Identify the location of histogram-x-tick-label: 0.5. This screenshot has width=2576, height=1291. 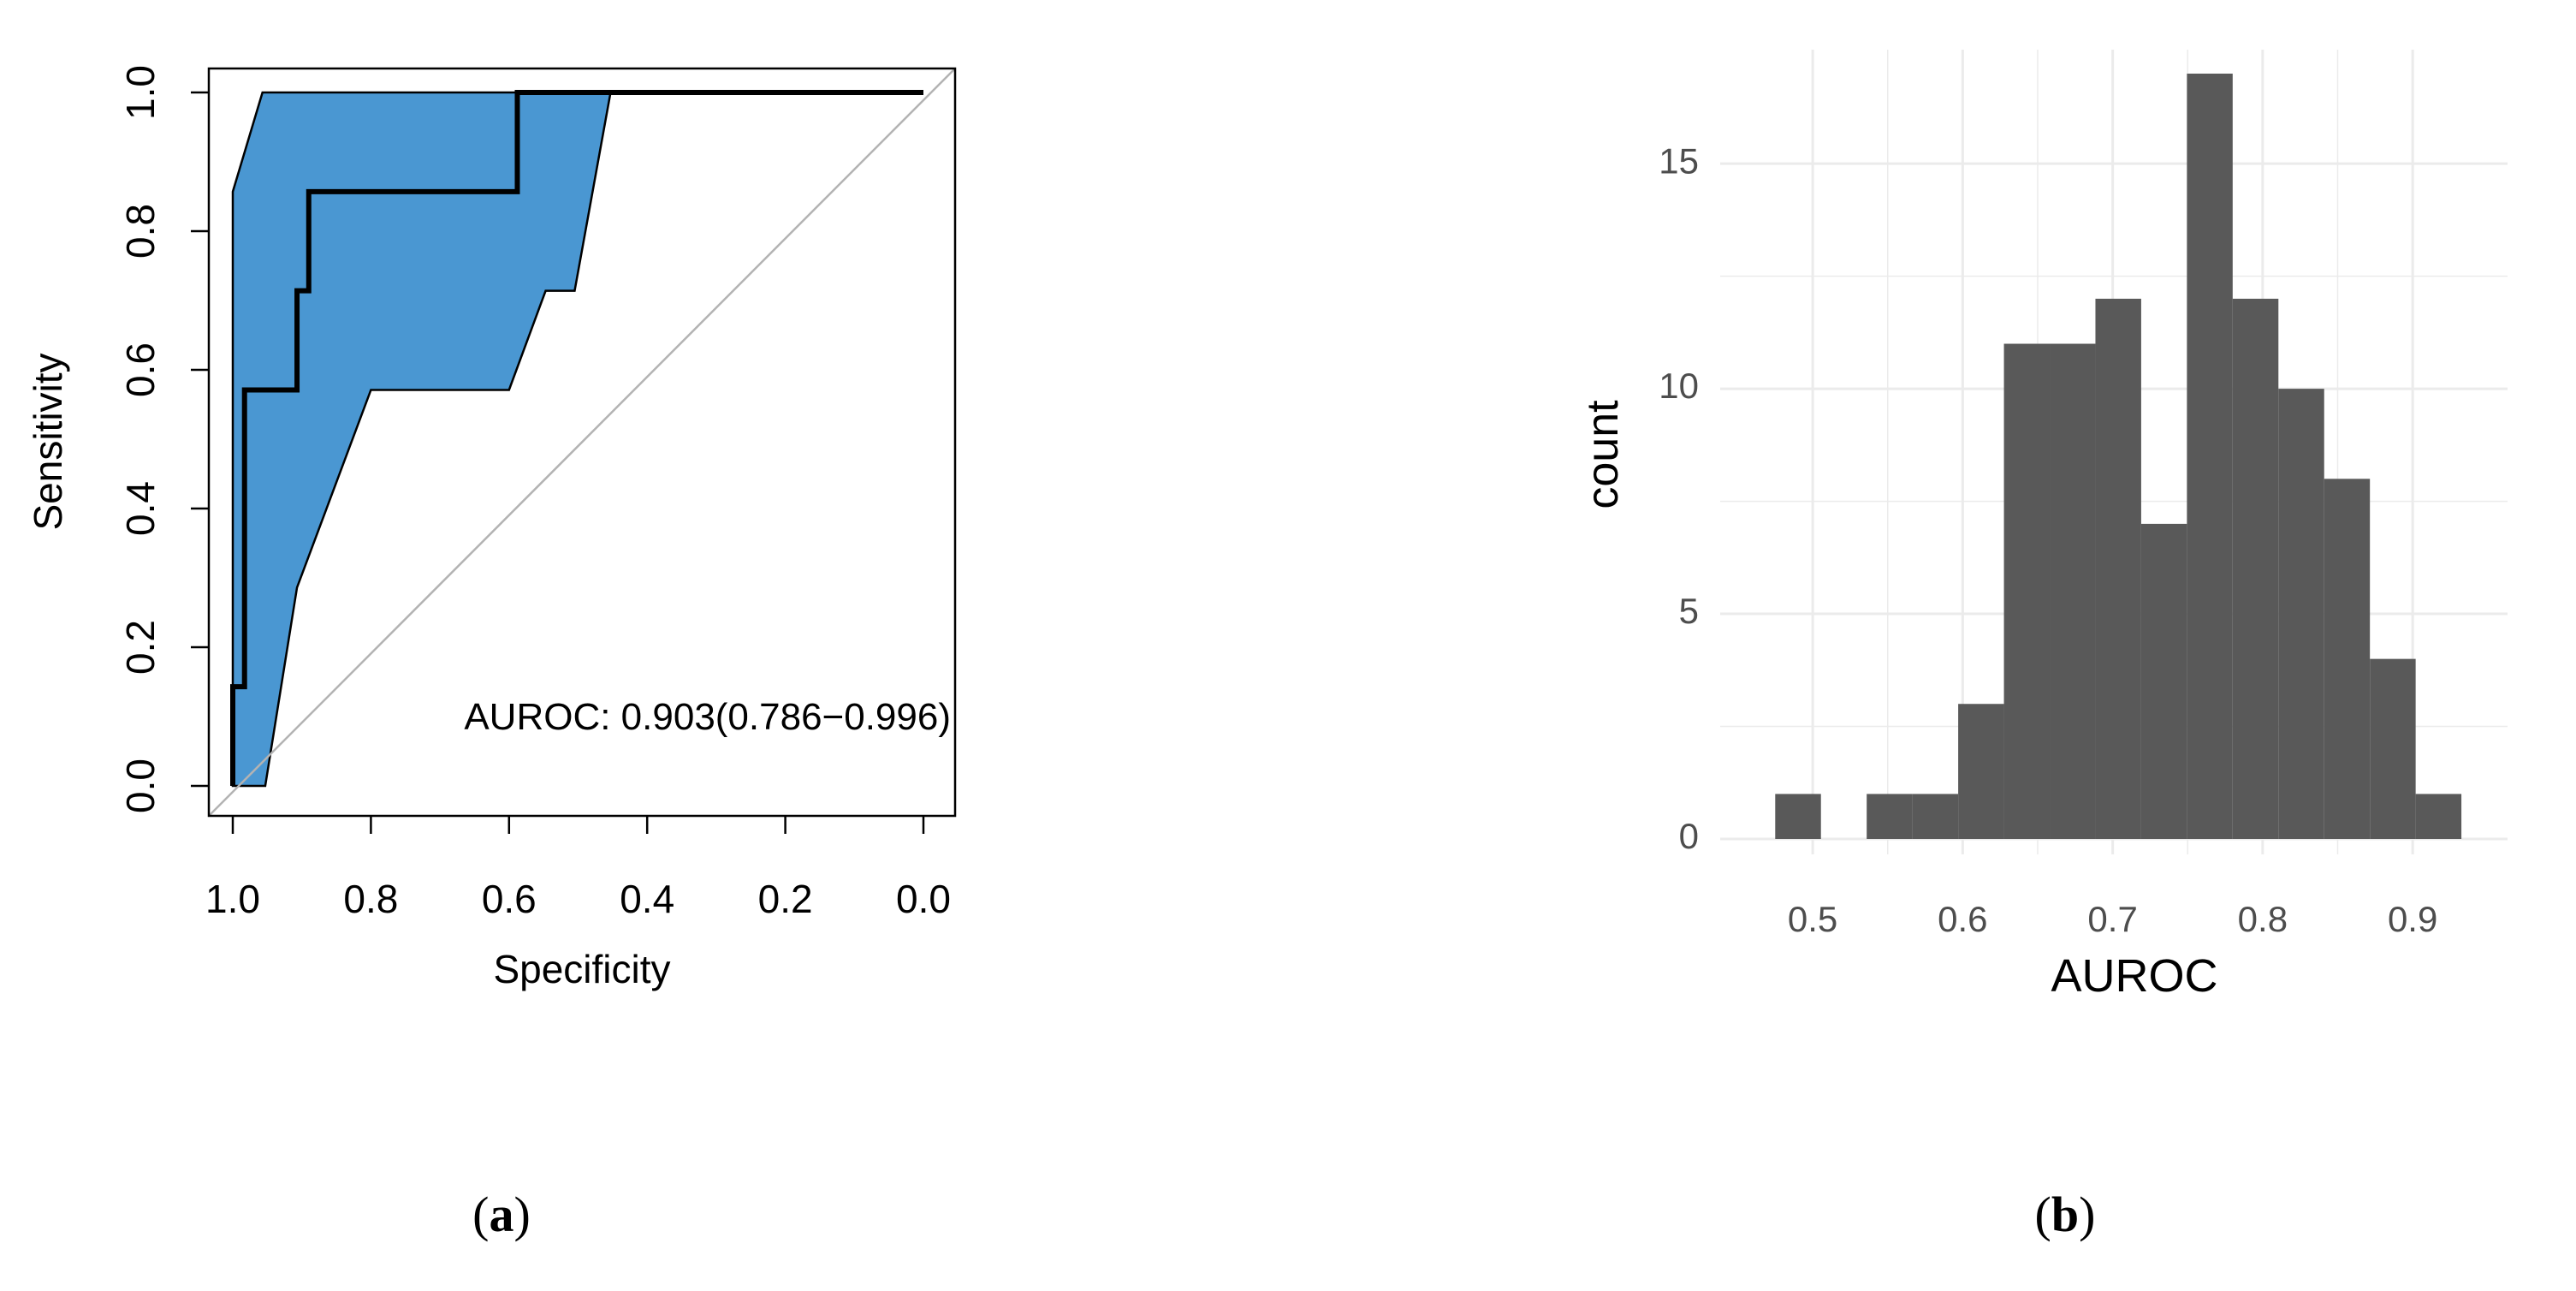
(1812, 919).